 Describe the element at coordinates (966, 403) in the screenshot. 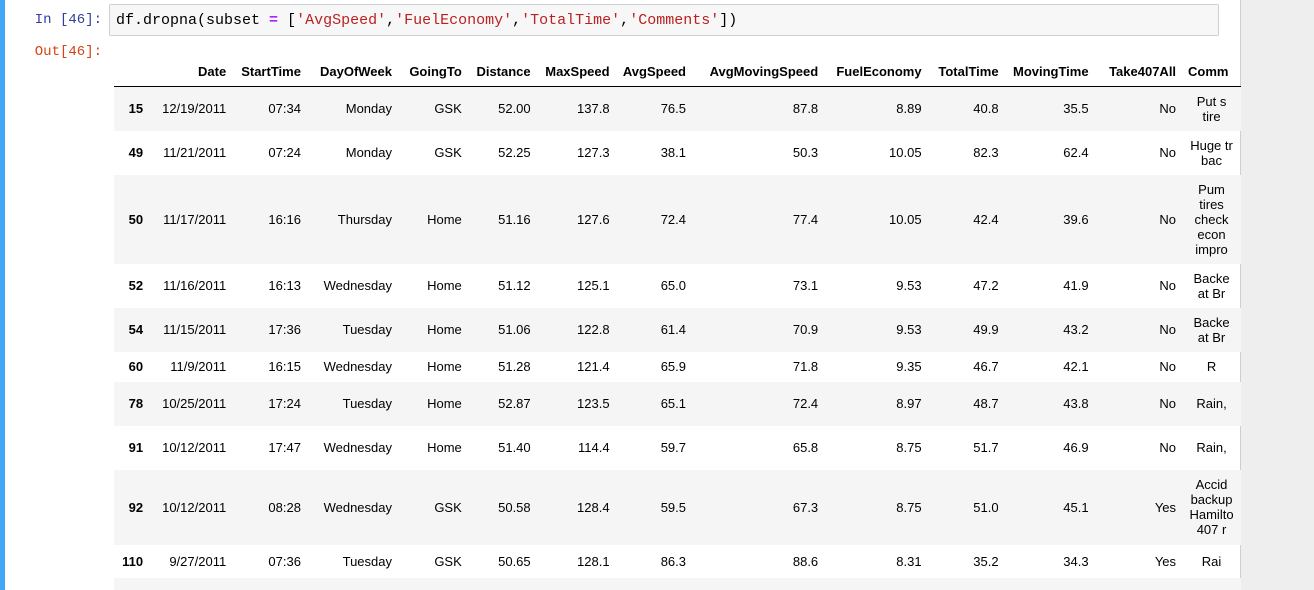

I see `cell-totaltime: 48.7` at that location.